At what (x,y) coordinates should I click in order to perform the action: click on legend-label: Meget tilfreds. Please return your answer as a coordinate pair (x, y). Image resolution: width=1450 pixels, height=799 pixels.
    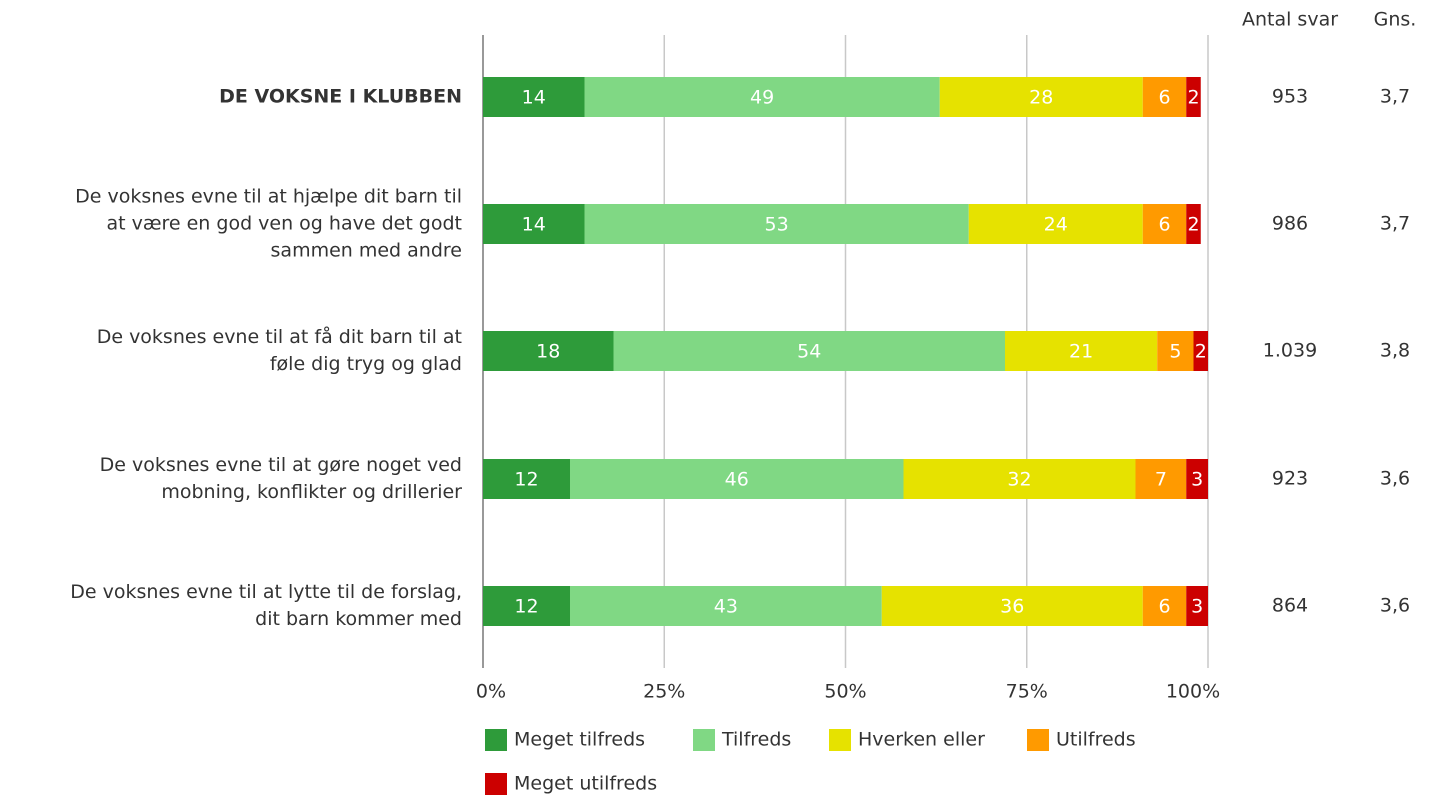
    Looking at the image, I should click on (579, 740).